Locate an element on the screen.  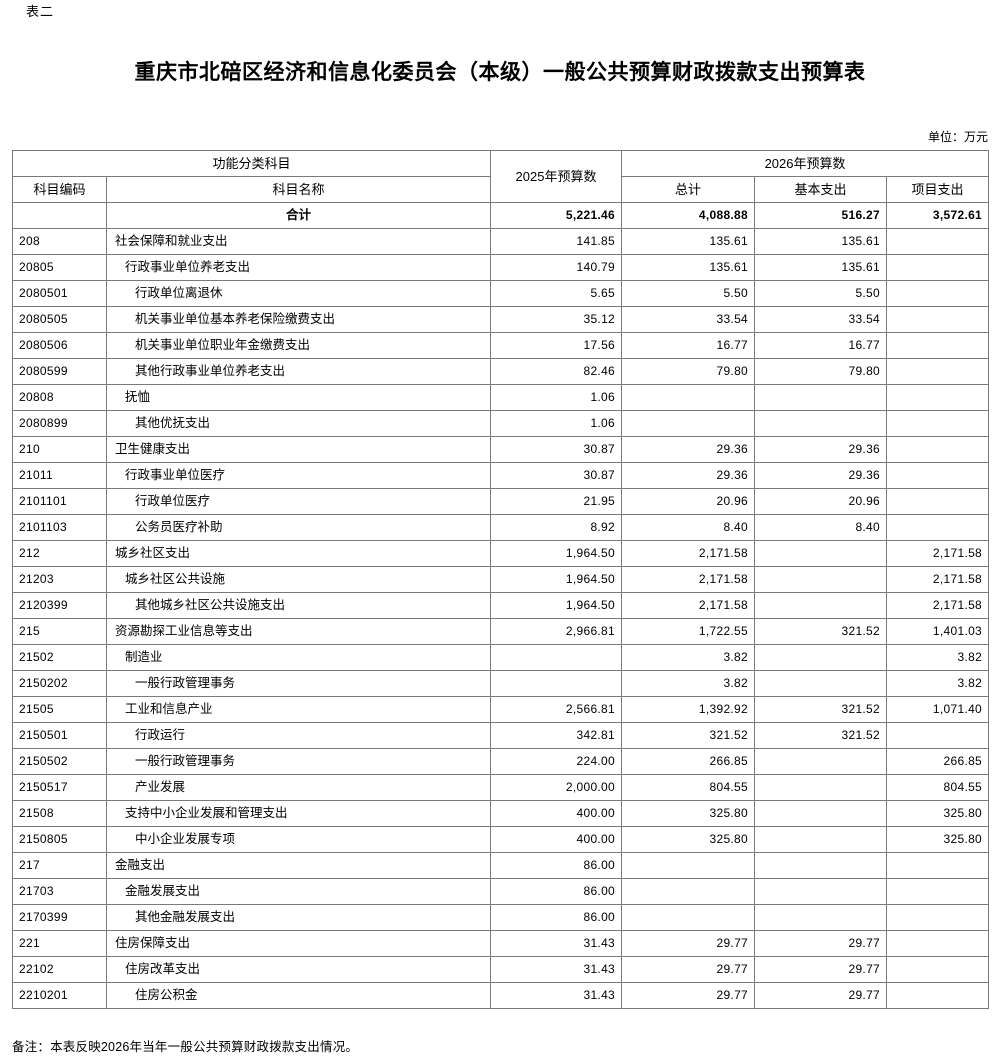
table-row: 2080899 其他优抚支出 1.06 is located at coordinates (501, 423).